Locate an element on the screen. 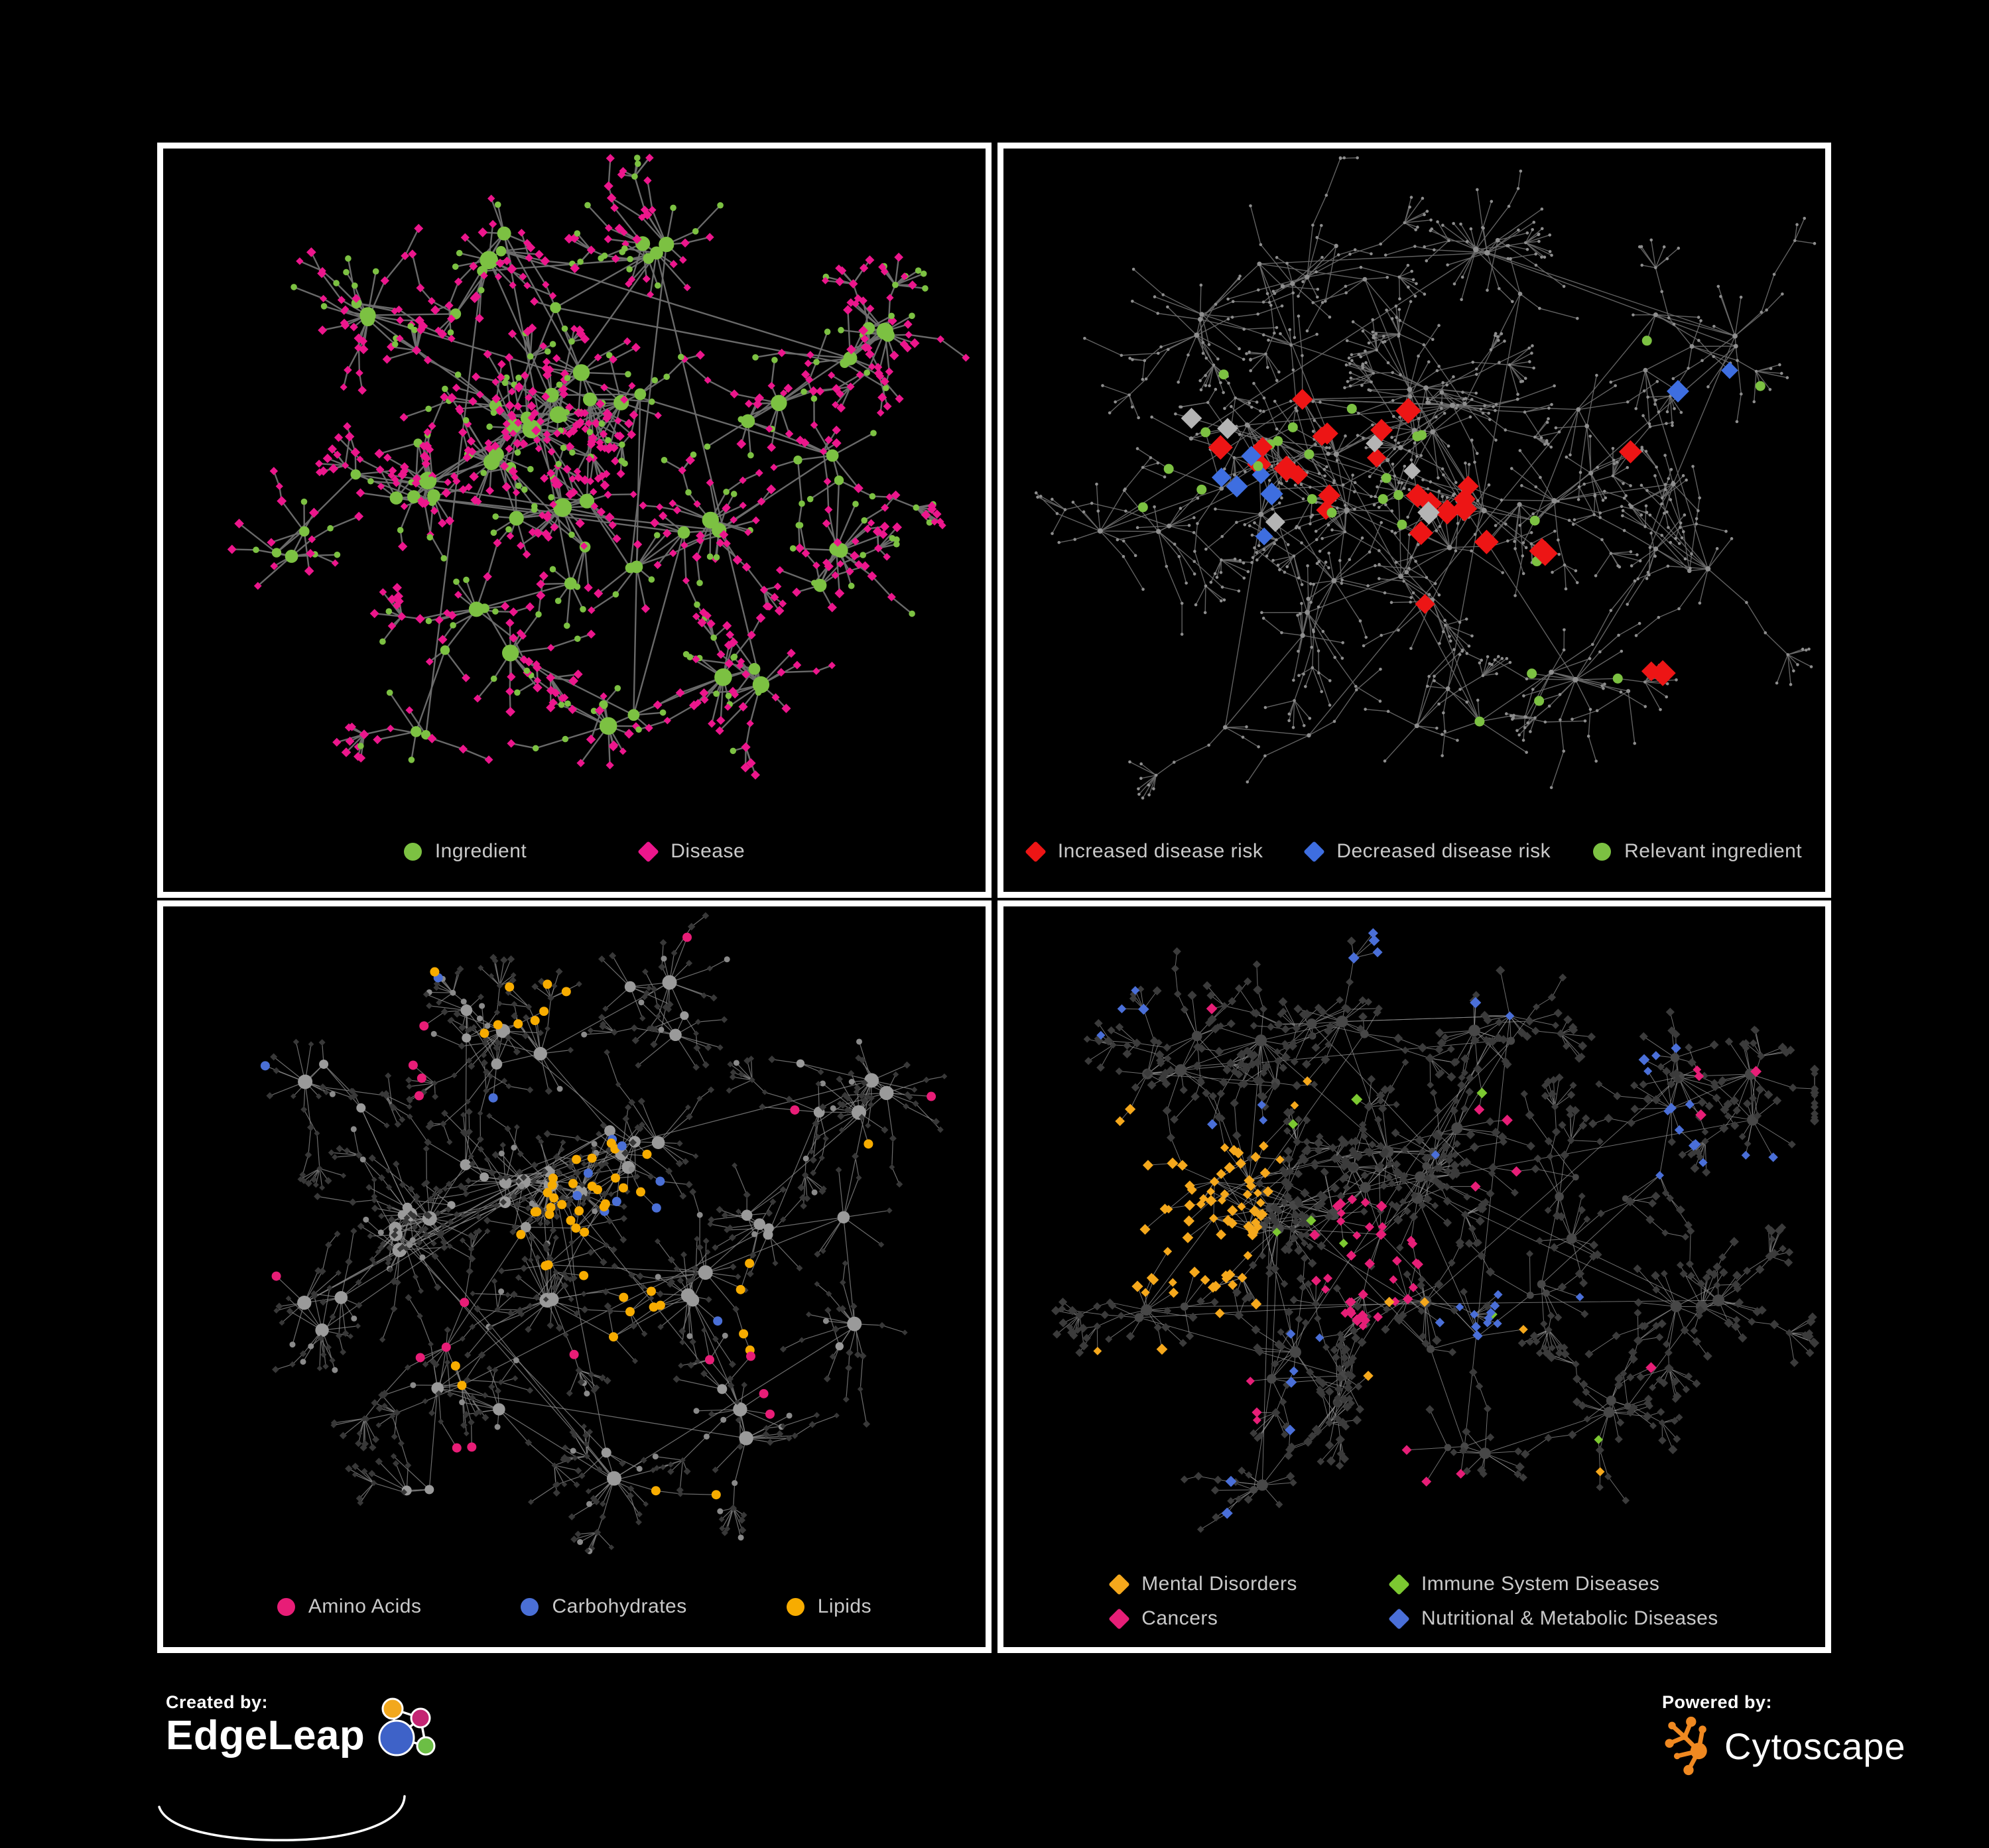  legend-label-mental-disorders: Mental Disorders is located at coordinates (1219, 1584).